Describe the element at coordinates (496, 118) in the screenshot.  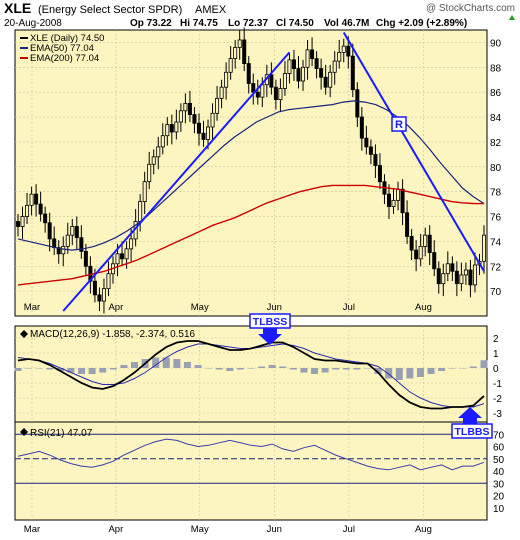
I see `price-y-tick: 84` at that location.